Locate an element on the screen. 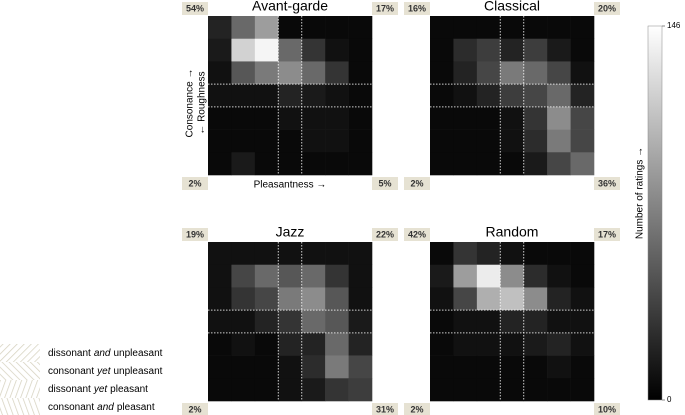  corner-label: 20% is located at coordinates (607, 8).